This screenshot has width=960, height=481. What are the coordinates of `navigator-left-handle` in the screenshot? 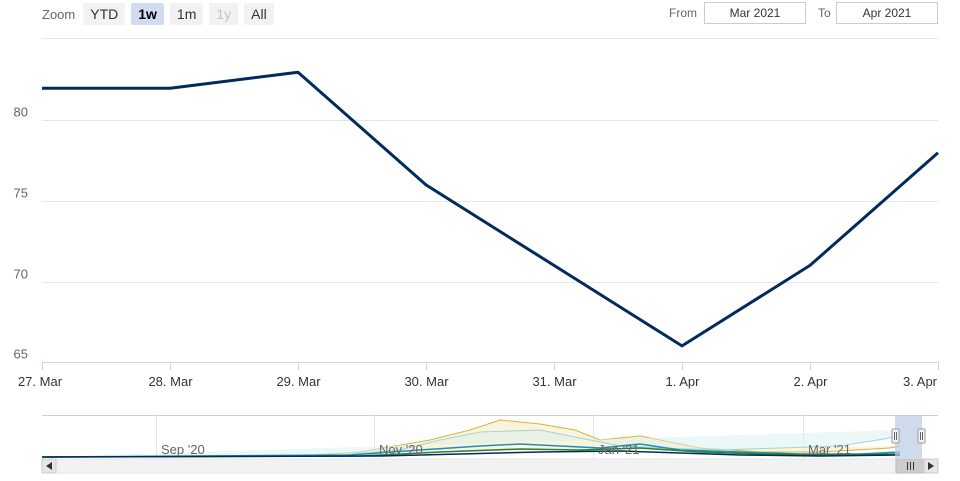 It's located at (895, 436).